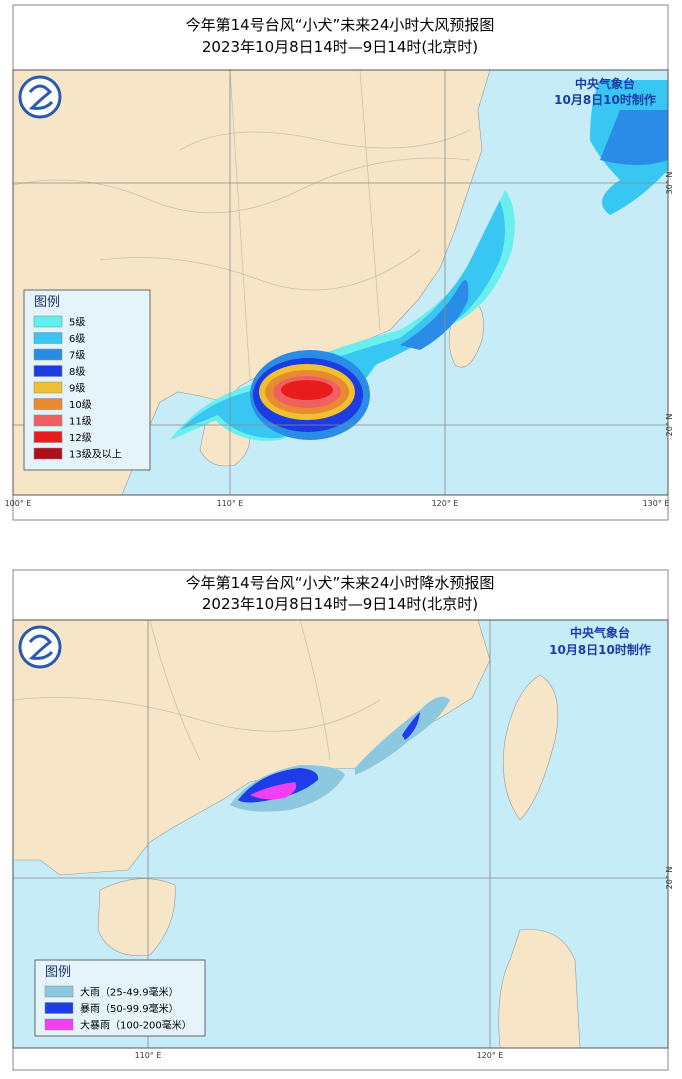 This screenshot has width=682, height=1079. I want to click on title: 今年第14号台风“小犬”未来24小时降水预报图, so click(340, 583).